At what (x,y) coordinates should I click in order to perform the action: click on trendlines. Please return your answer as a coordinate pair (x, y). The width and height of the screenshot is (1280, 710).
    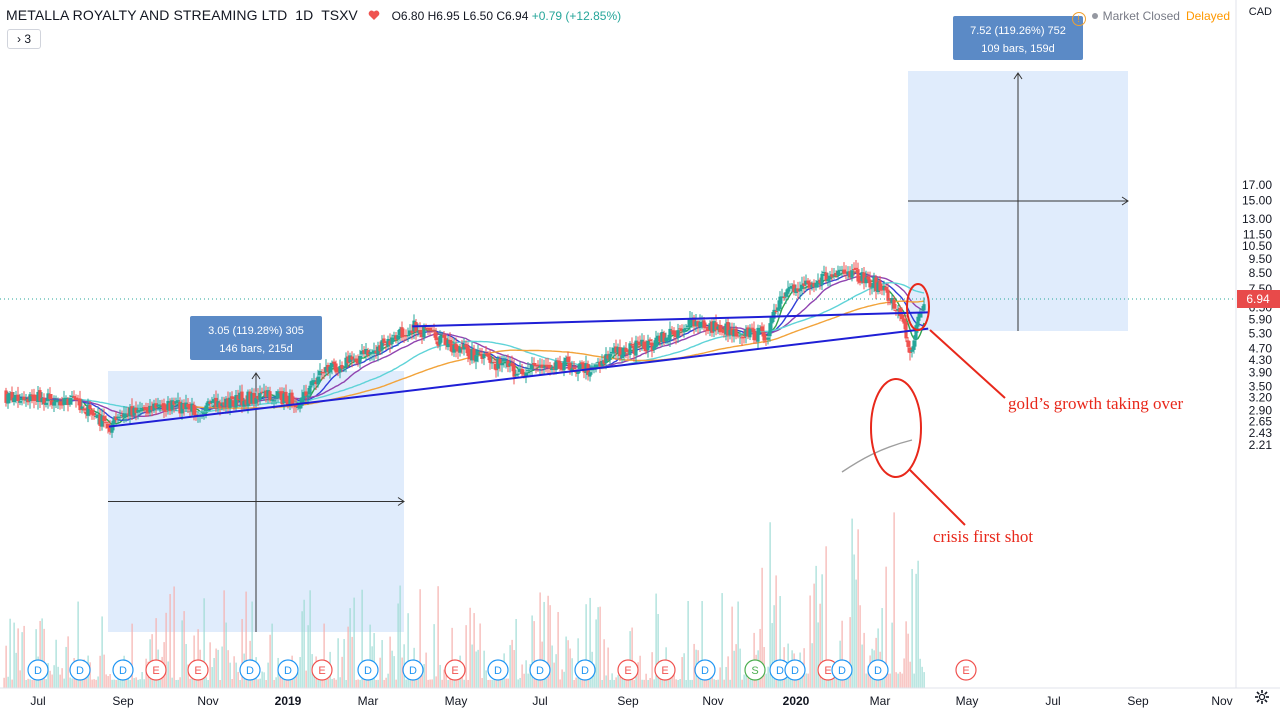
    Looking at the image, I should click on (518, 369).